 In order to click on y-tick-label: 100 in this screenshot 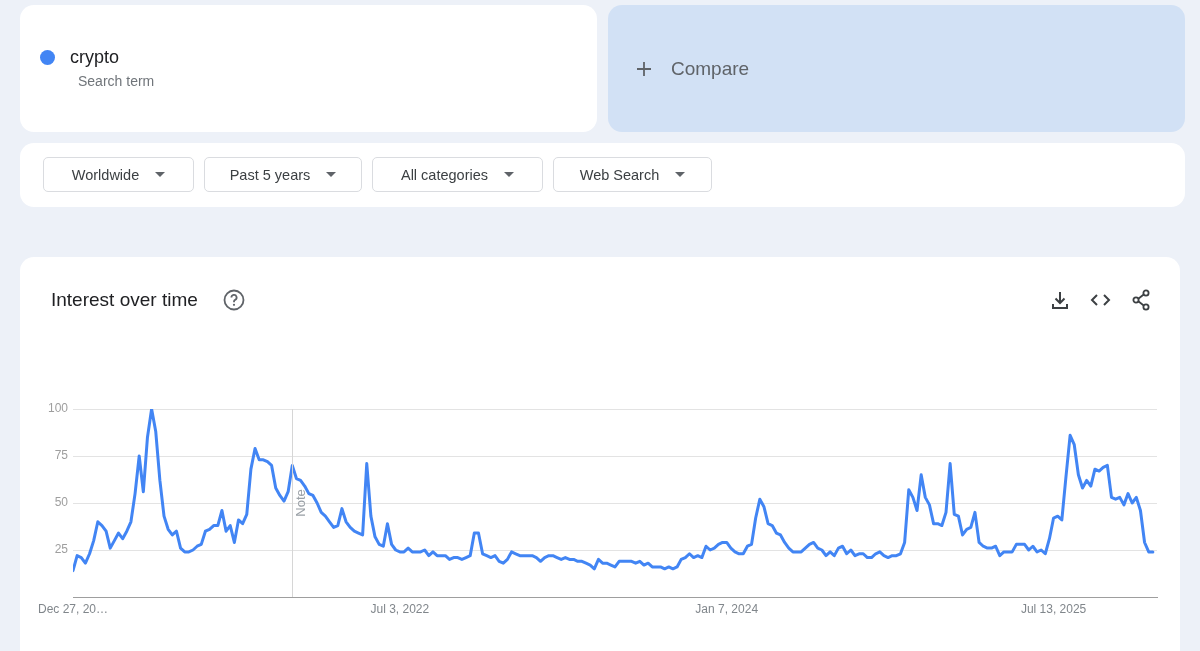, I will do `click(58, 408)`.